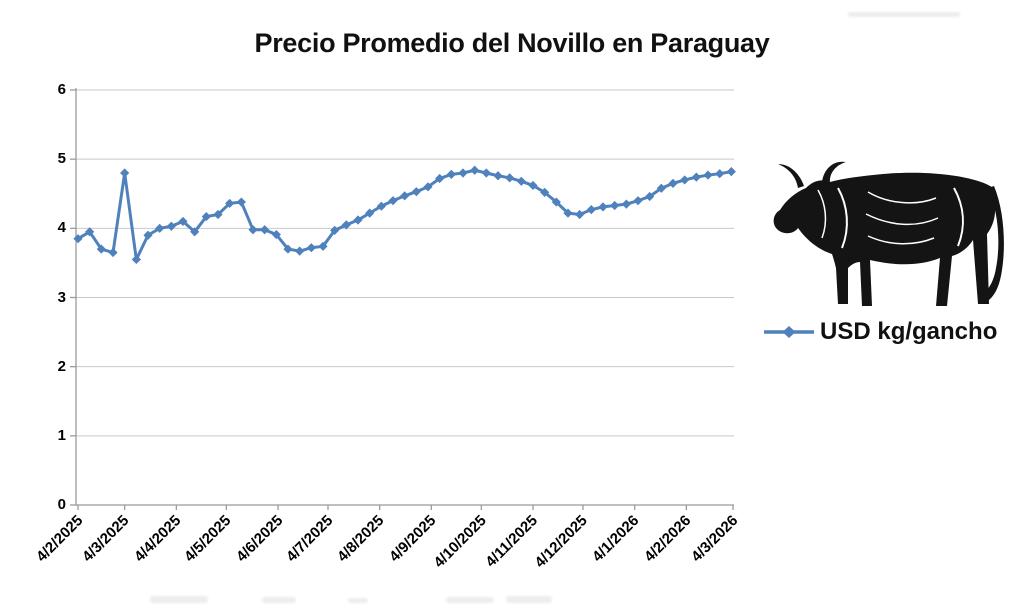 The height and width of the screenshot is (614, 1024). Describe the element at coordinates (61, 504) in the screenshot. I see `y-axis-tick-label: 0` at that location.